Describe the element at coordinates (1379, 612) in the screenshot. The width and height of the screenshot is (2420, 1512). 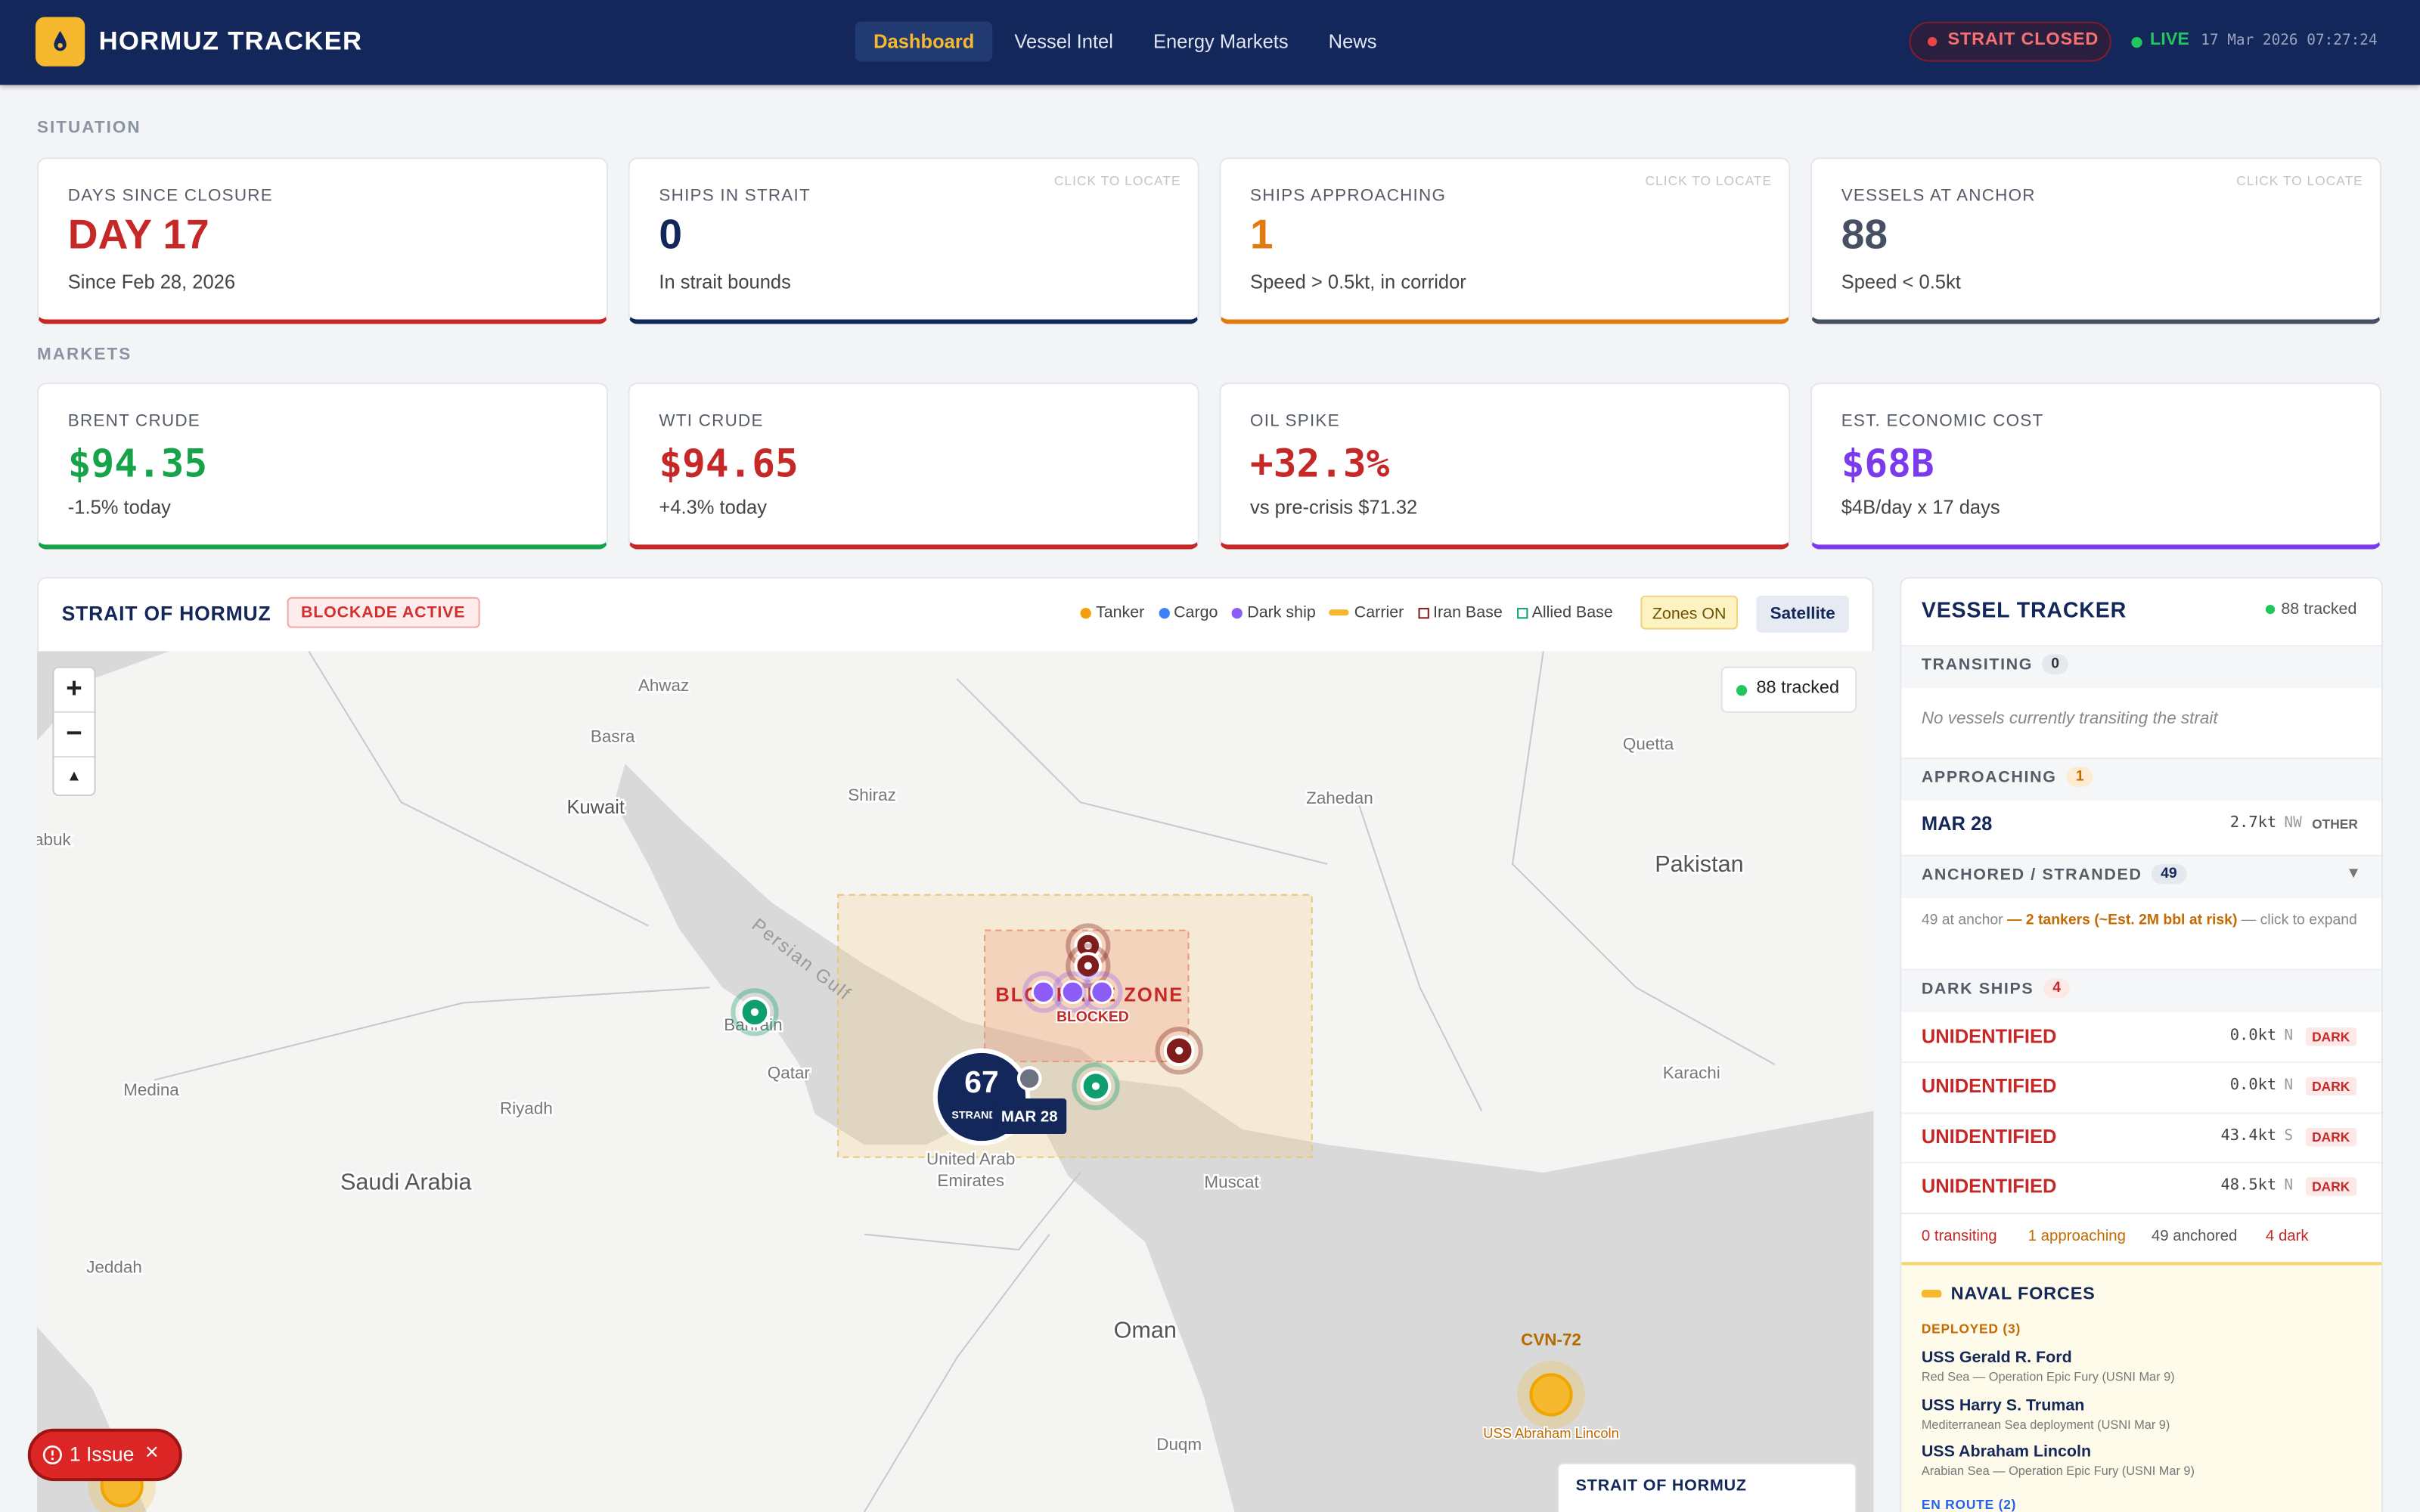
I see `legend-label: Carrier` at that location.